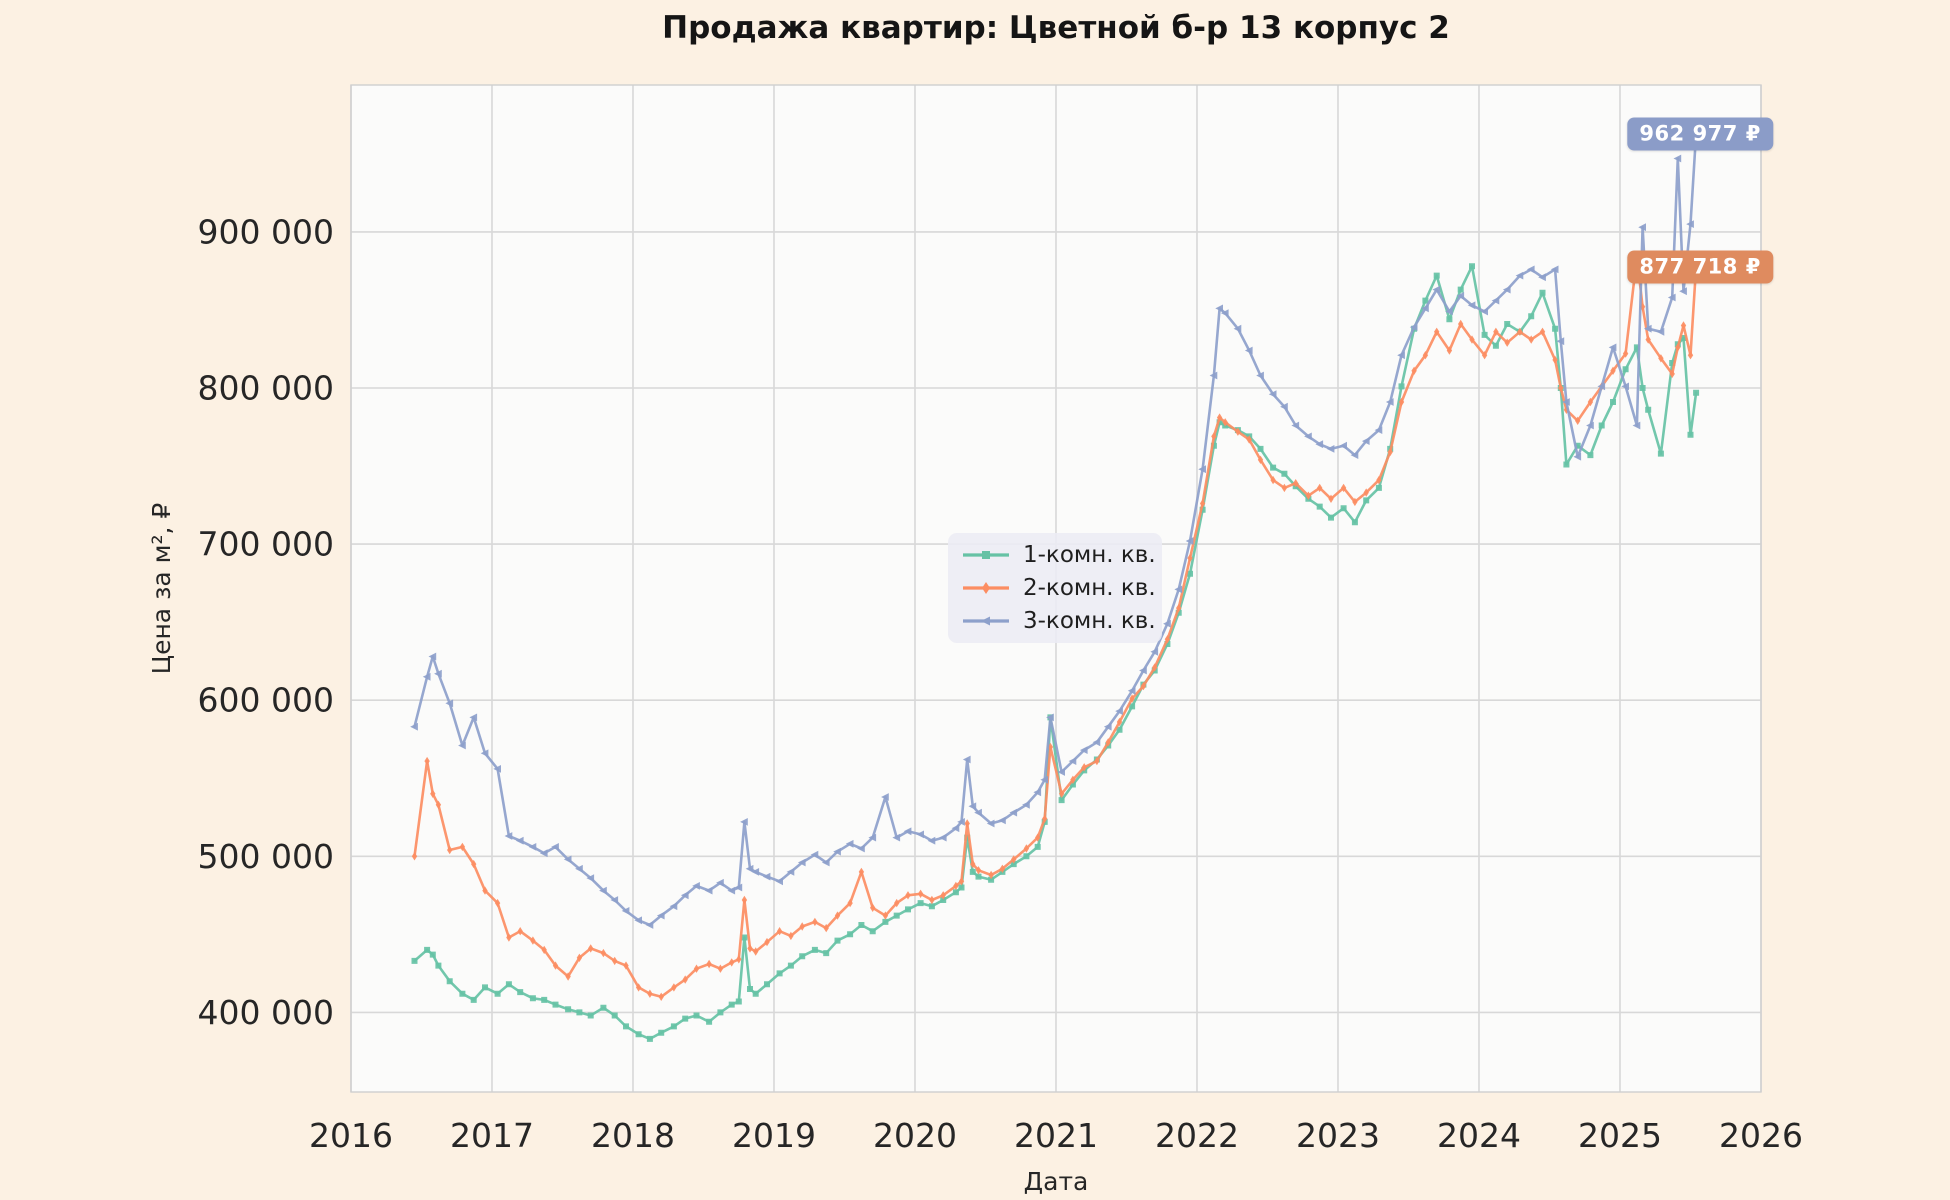 The height and width of the screenshot is (1200, 1950). I want to click on y-tick-label-600000: 600 000, so click(266, 700).